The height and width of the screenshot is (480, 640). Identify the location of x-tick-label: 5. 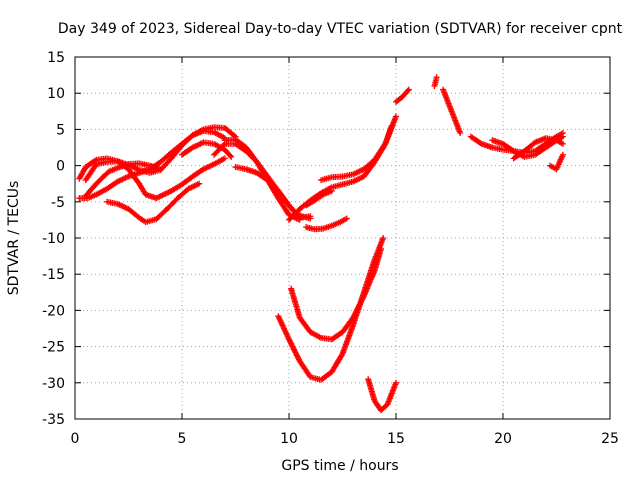
(182, 439).